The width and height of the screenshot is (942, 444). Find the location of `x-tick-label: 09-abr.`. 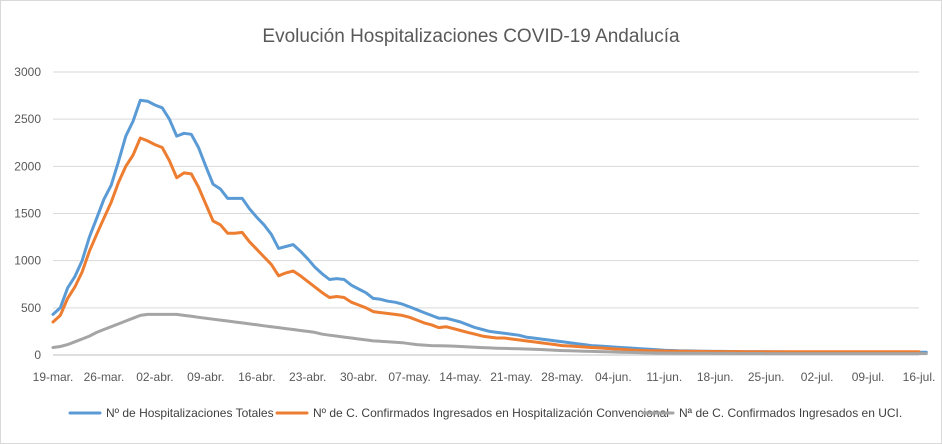

x-tick-label: 09-abr. is located at coordinates (205, 377).